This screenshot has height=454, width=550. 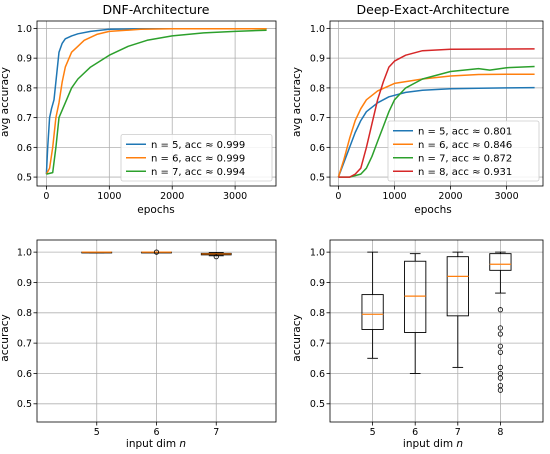 I want to click on ylabel-top-right: avg accuracy, so click(x=297, y=102).